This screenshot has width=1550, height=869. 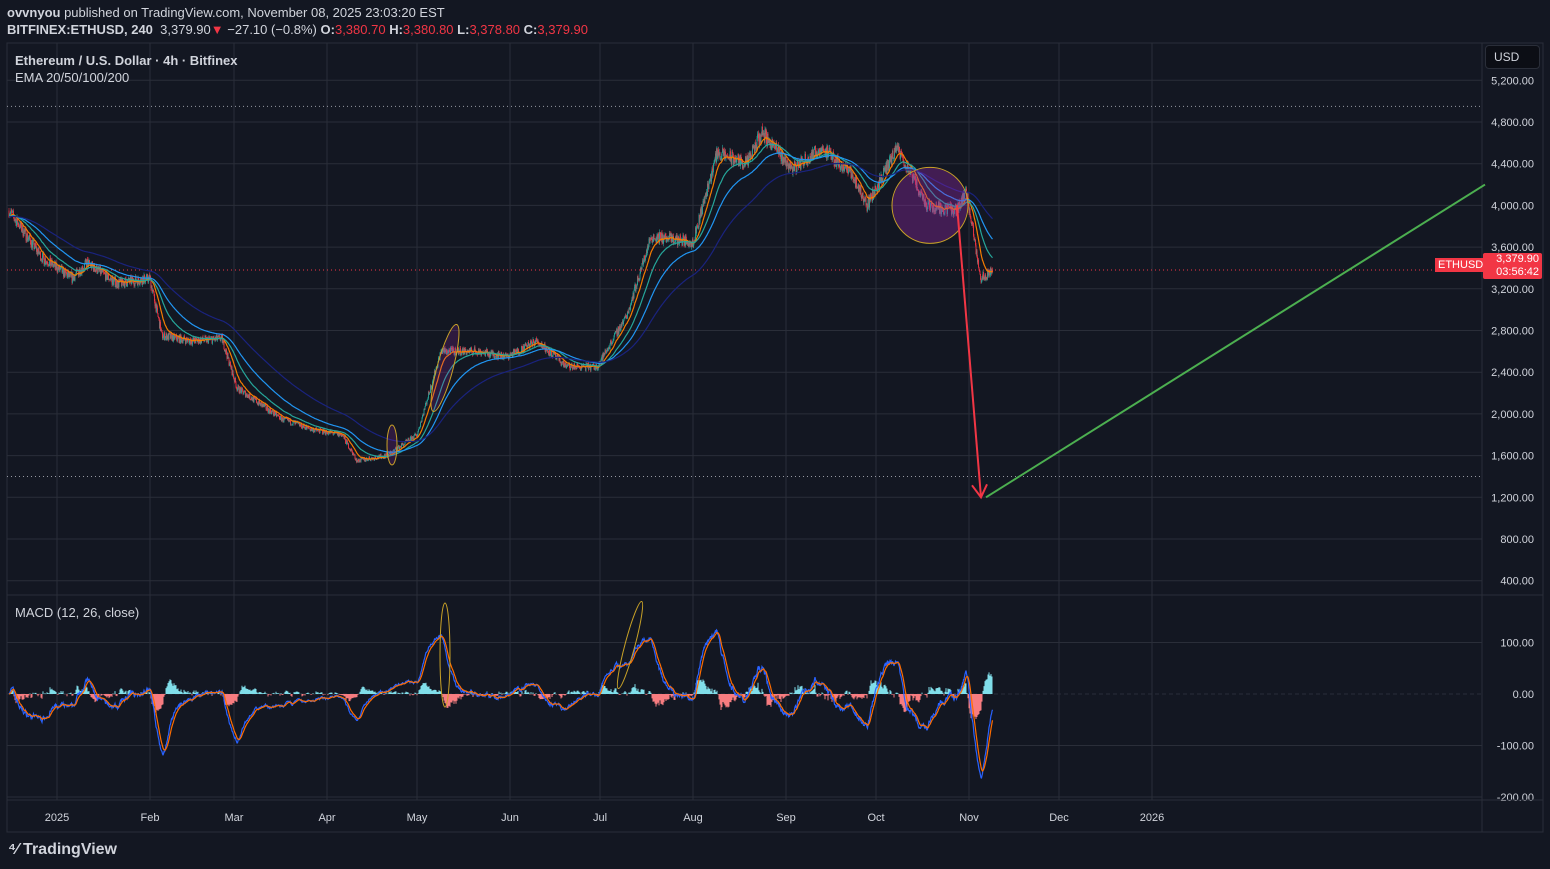 I want to click on macd-tick: 0.00, so click(x=1523, y=695).